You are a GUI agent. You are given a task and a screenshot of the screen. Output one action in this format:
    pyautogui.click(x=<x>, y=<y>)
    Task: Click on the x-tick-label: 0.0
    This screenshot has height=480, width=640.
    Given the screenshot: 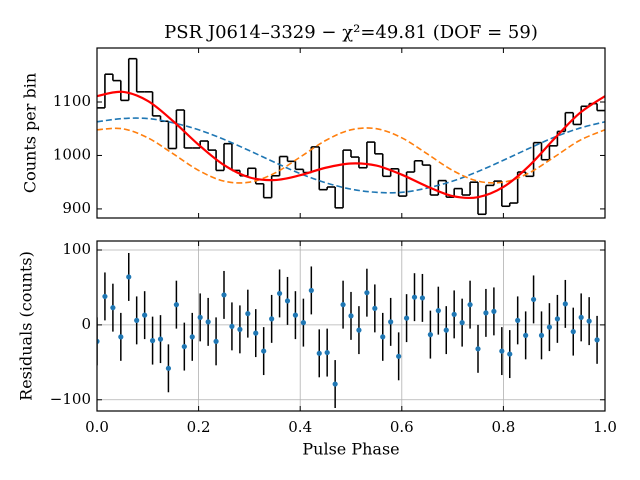 What is the action you would take?
    pyautogui.click(x=97, y=427)
    